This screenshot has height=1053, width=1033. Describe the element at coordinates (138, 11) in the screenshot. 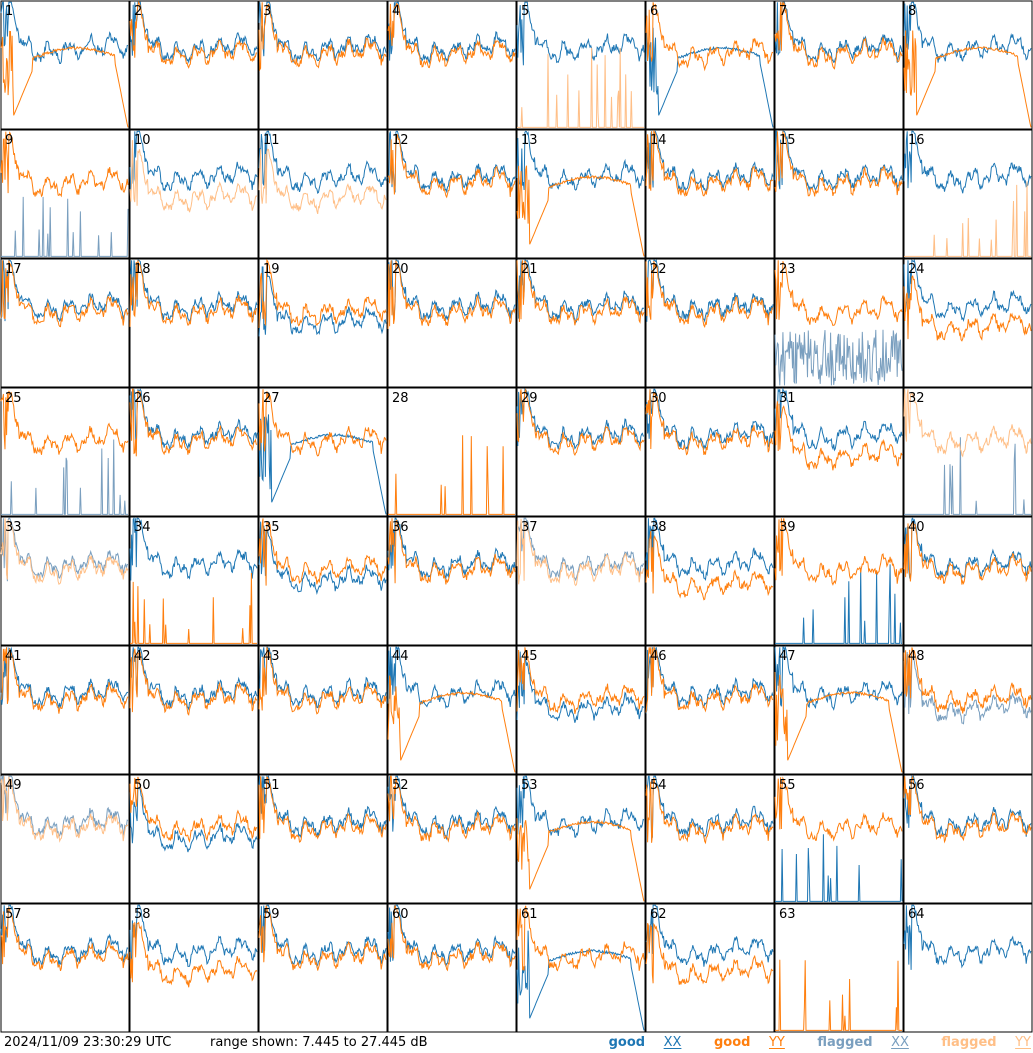

I see `panel-number: 2` at that location.